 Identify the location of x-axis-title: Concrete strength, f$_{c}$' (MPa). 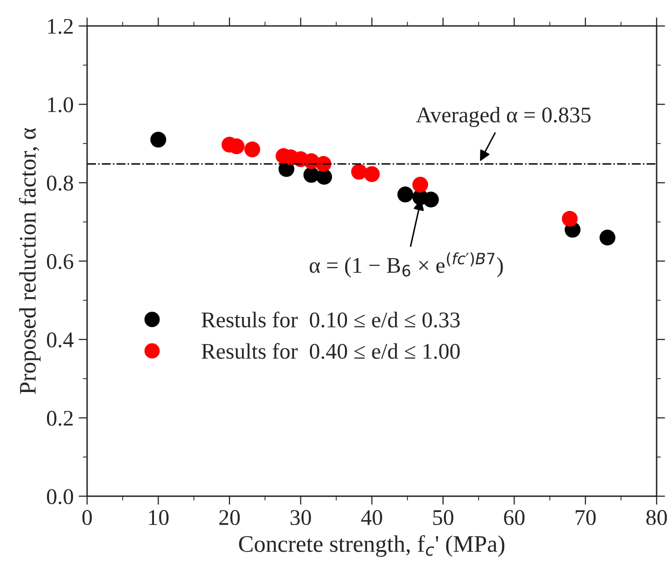
(371, 546).